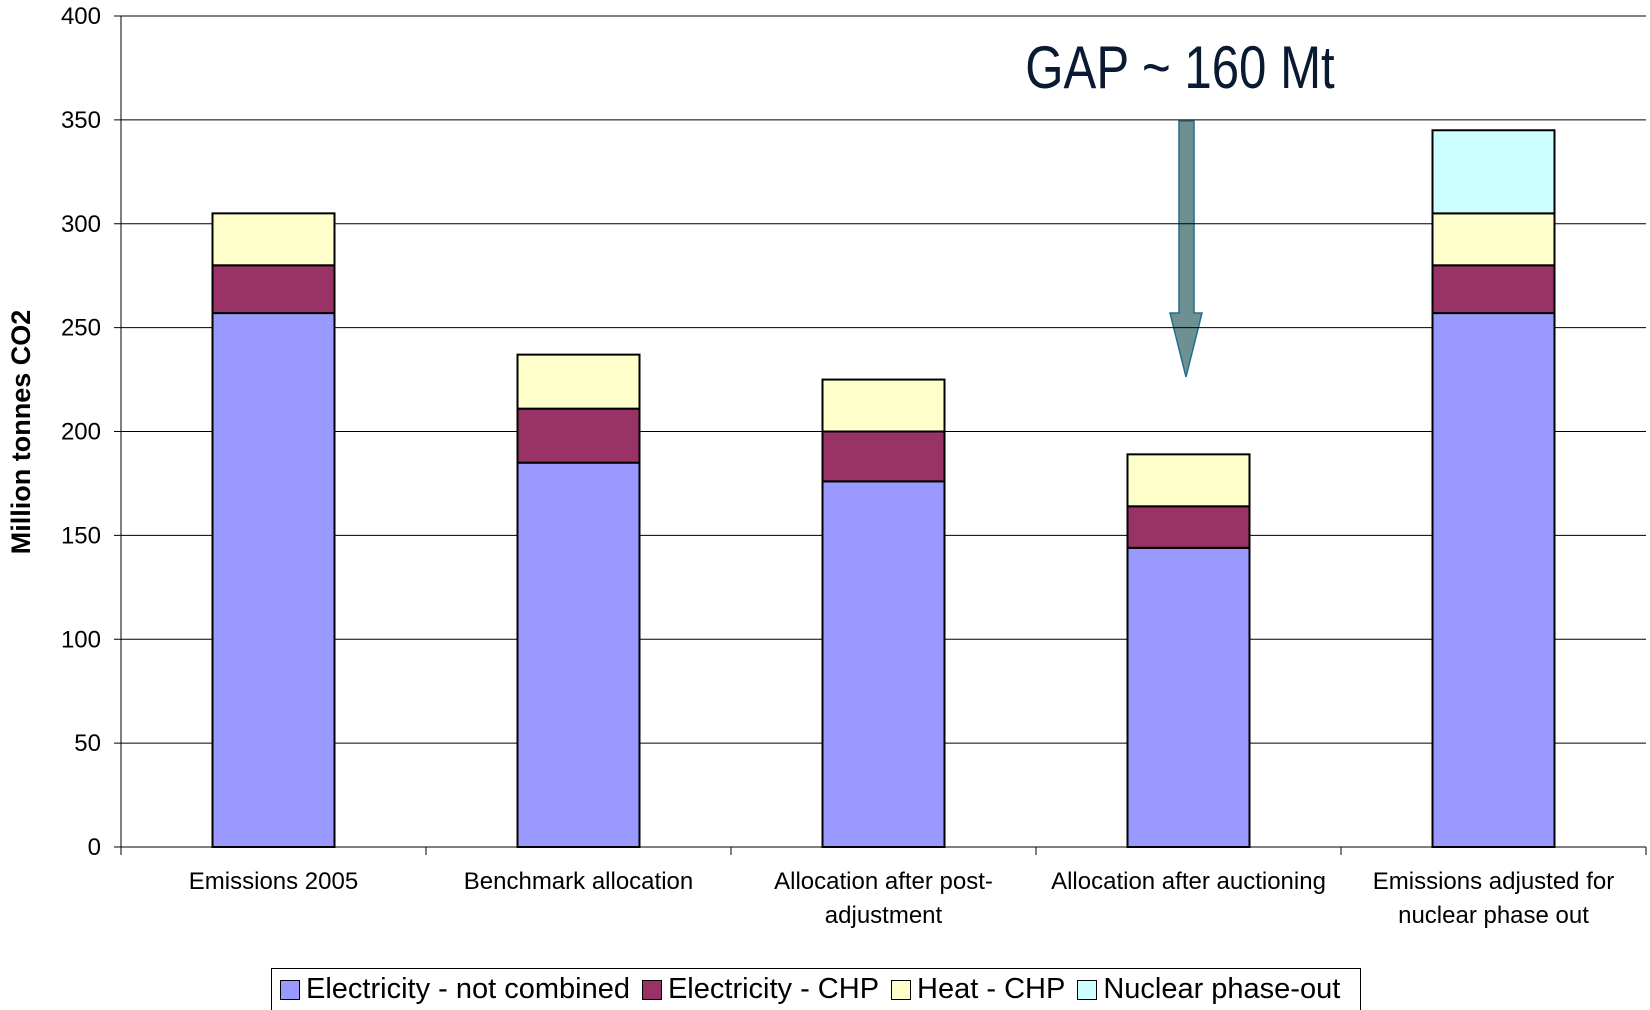 The image size is (1650, 1010). Describe the element at coordinates (21, 432) in the screenshot. I see `y-axis-label: Million tonnes CO2` at that location.